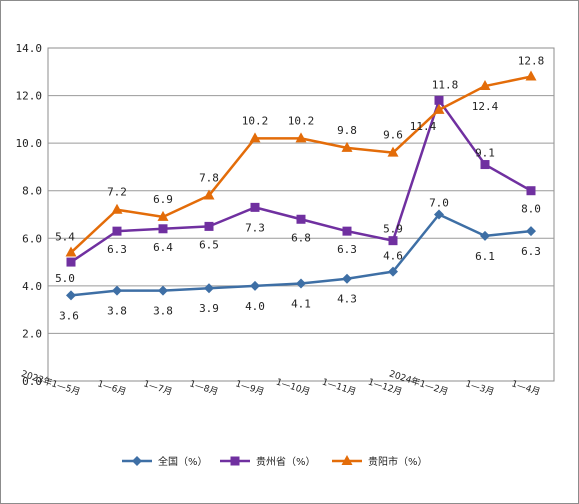 Image resolution: width=579 pixels, height=504 pixels. Describe the element at coordinates (209, 308) in the screenshot. I see `data-label: 3.9` at that location.